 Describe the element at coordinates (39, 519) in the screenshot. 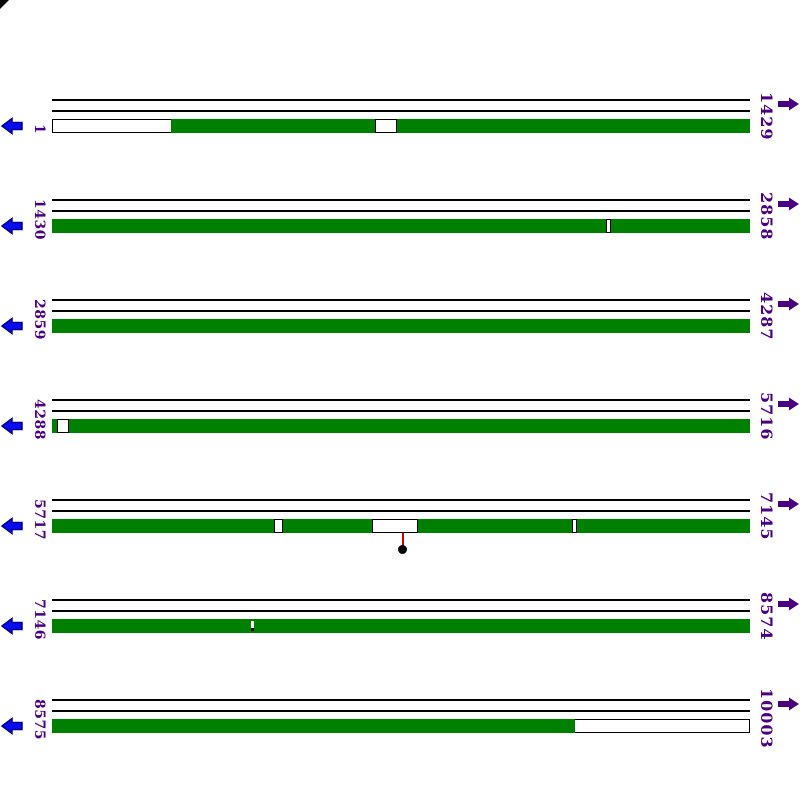

I see `row-start-label: 5717` at that location.